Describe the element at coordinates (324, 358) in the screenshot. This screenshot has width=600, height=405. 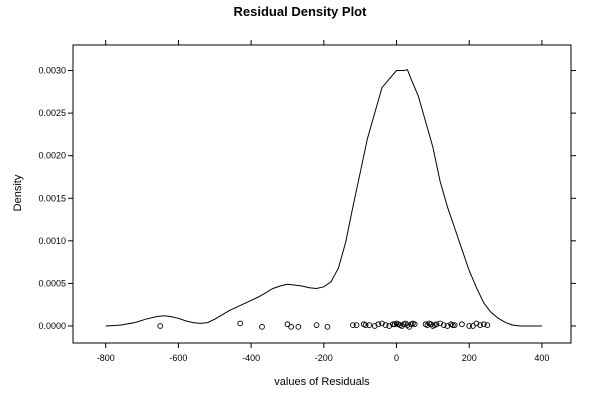
I see `x-tick-label: -200` at that location.